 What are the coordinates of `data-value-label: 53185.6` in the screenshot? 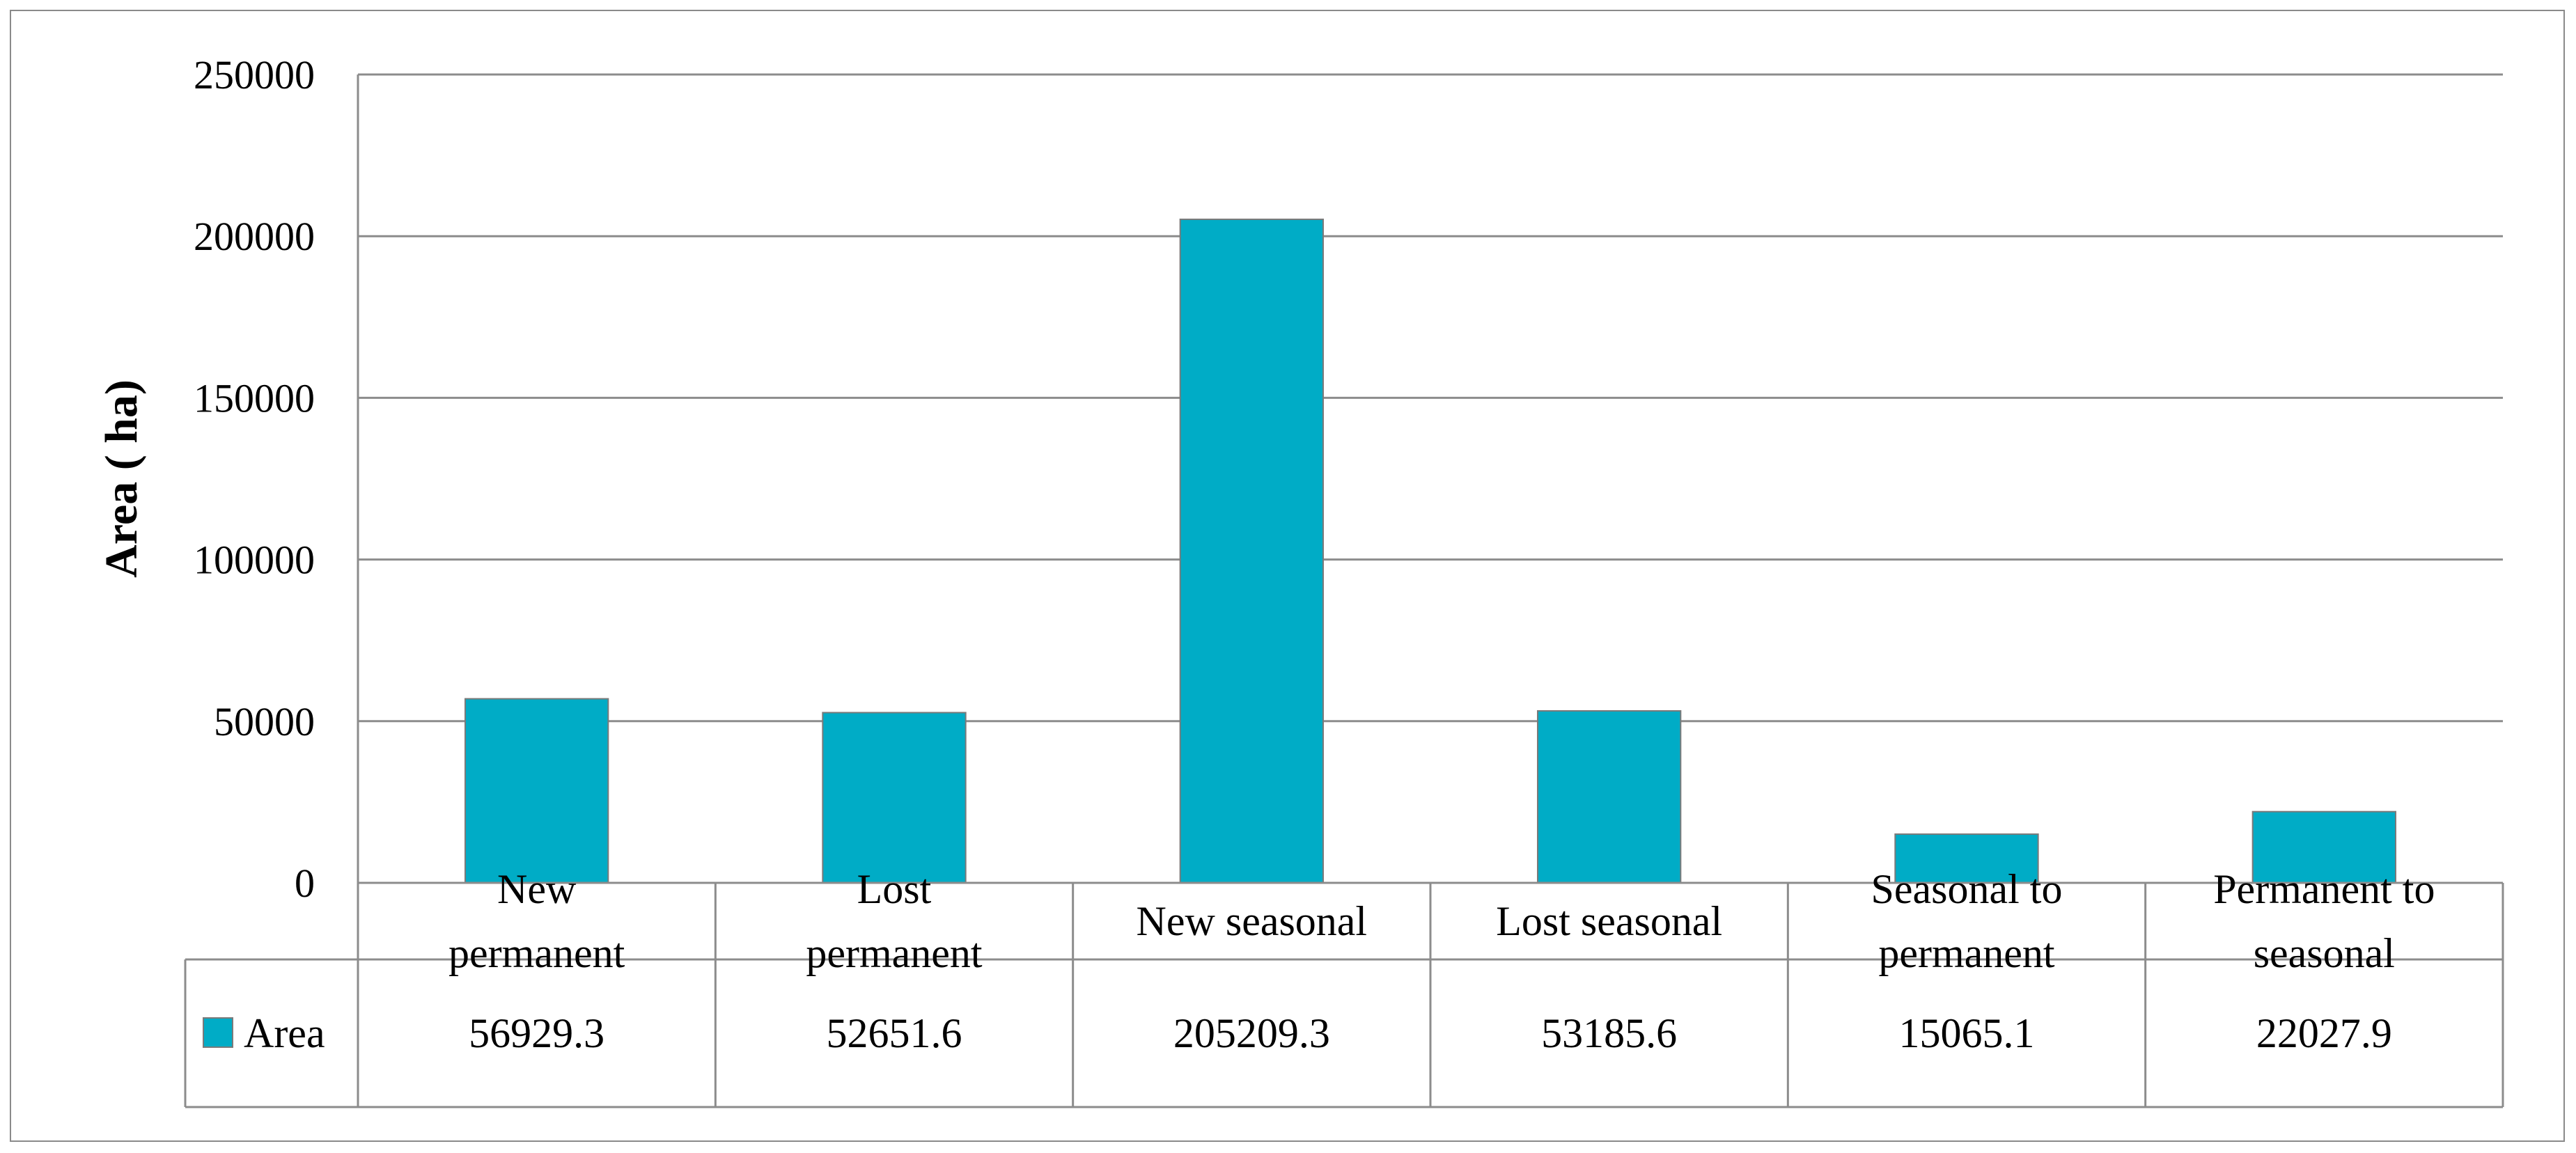 It's located at (1609, 1033).